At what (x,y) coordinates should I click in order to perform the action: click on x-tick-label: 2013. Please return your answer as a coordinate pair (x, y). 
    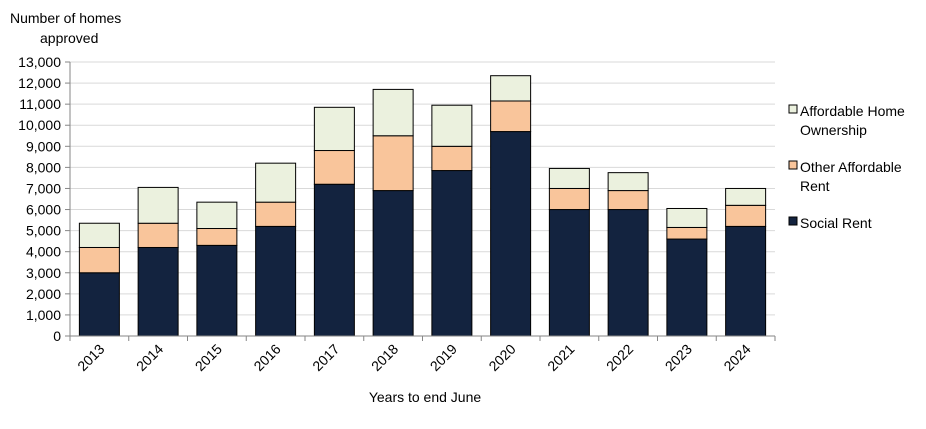
    Looking at the image, I should click on (90, 357).